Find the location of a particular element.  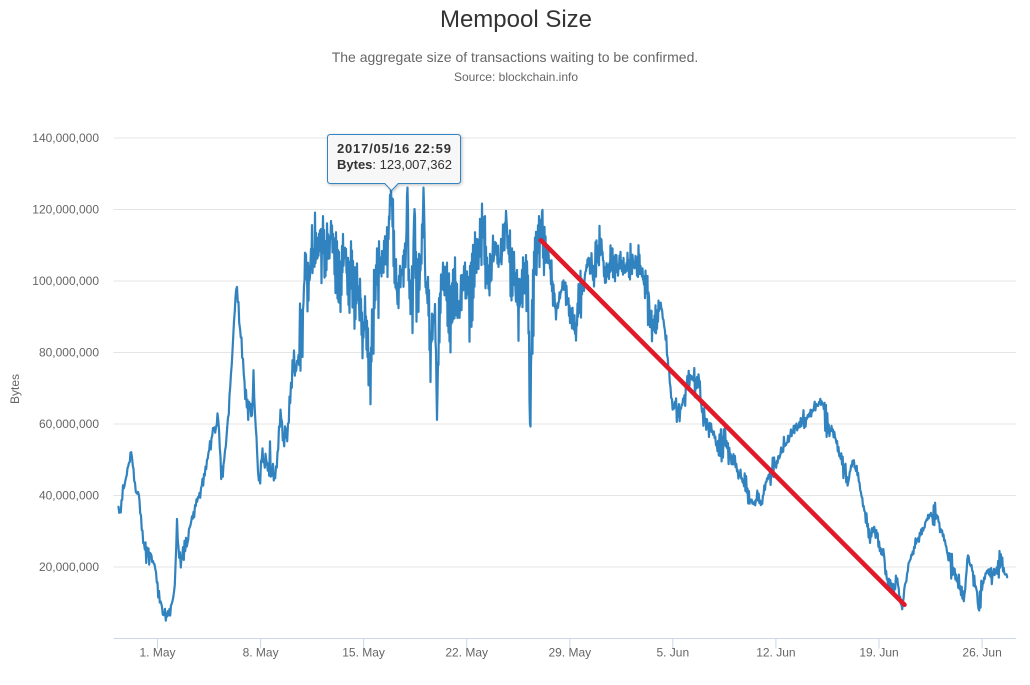

svg-text: Bytes: 123,007,362 is located at coordinates (394, 164).